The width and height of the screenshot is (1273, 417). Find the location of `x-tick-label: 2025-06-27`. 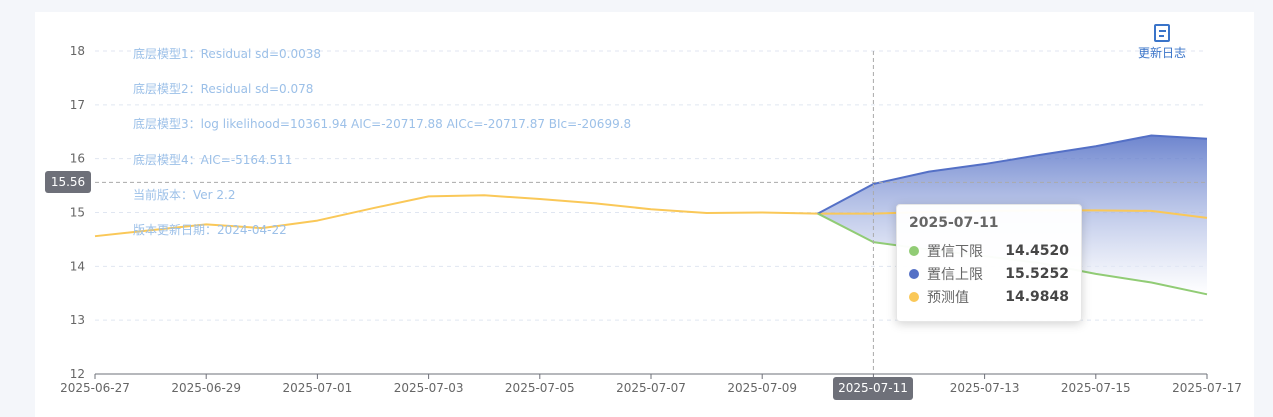

x-tick-label: 2025-06-27 is located at coordinates (95, 388).